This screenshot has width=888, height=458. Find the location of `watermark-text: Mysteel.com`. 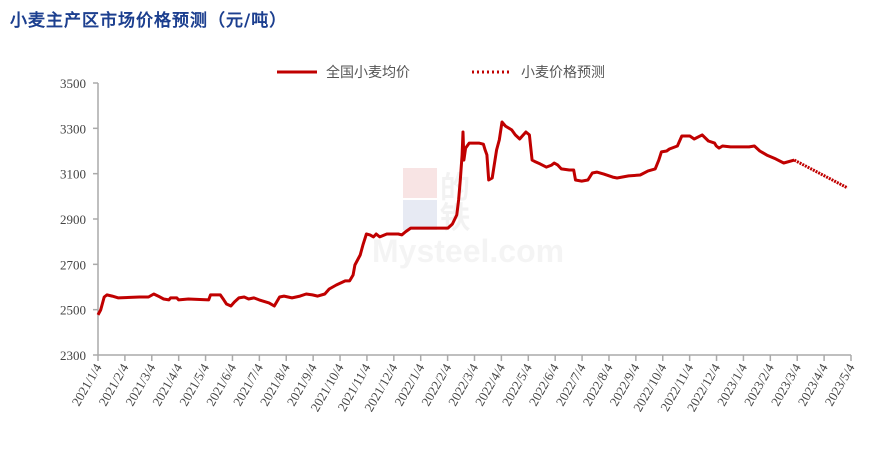

watermark-text: Mysteel.com is located at coordinates (468, 251).